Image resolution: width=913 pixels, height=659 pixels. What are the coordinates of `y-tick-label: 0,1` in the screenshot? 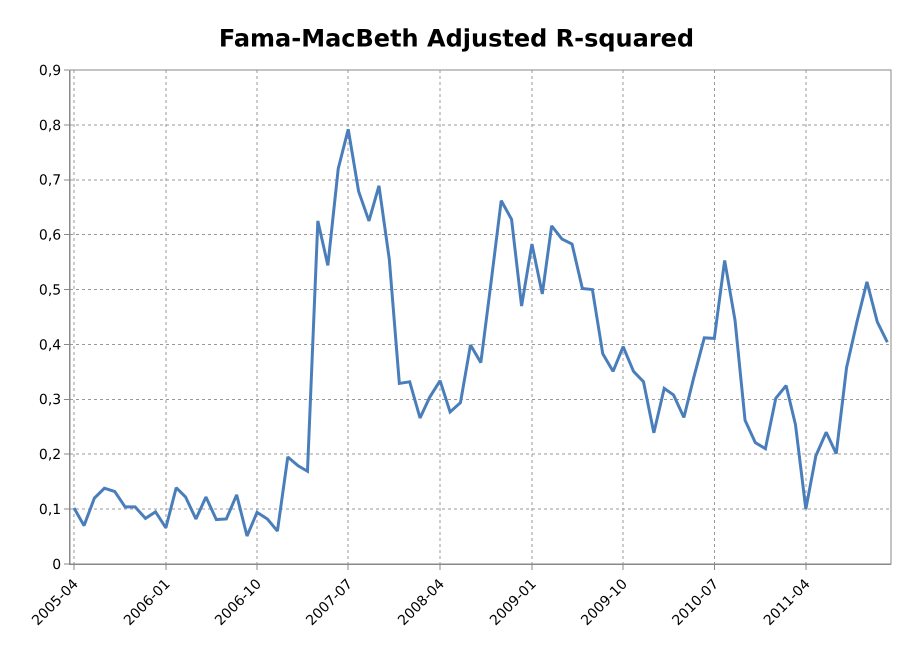 It's located at (50, 510).